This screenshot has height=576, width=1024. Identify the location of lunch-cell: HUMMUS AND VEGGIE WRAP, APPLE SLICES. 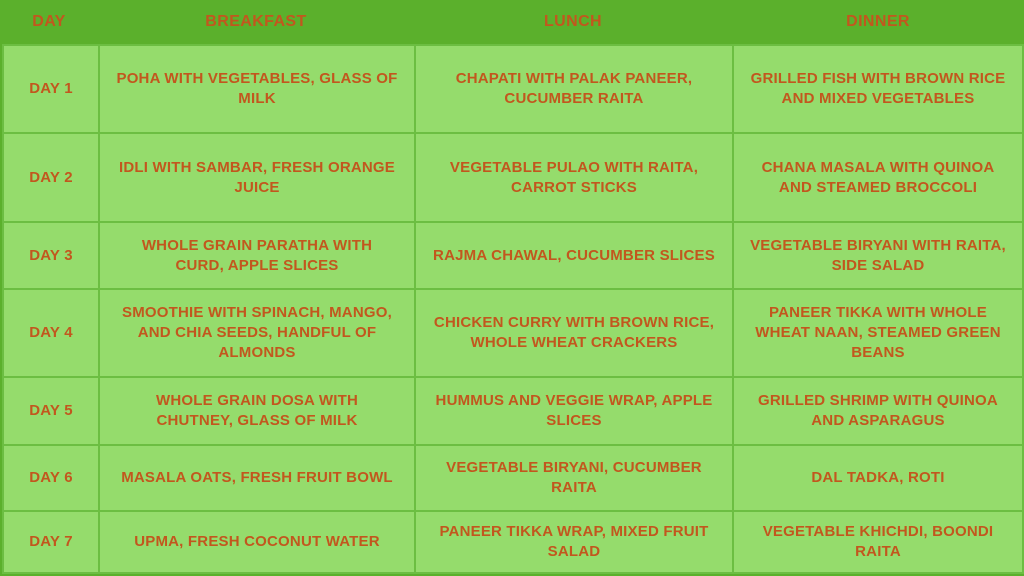
(574, 411).